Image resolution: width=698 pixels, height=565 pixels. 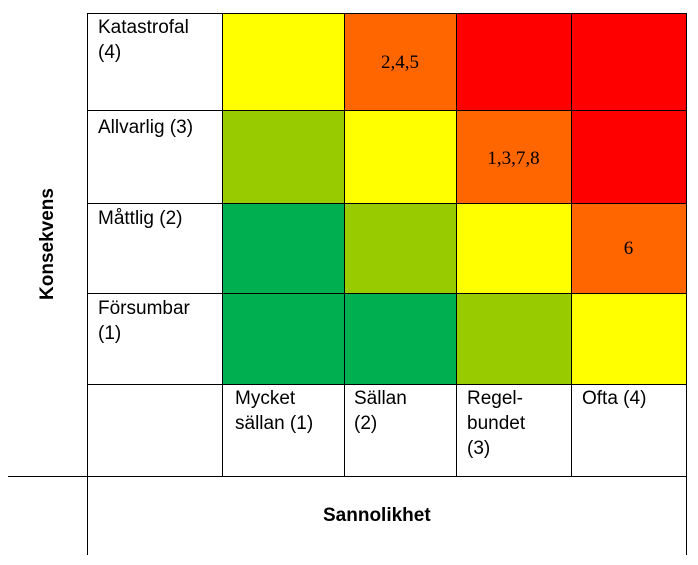 I want to click on col-label-line1: Ofta (4), so click(x=614, y=398).